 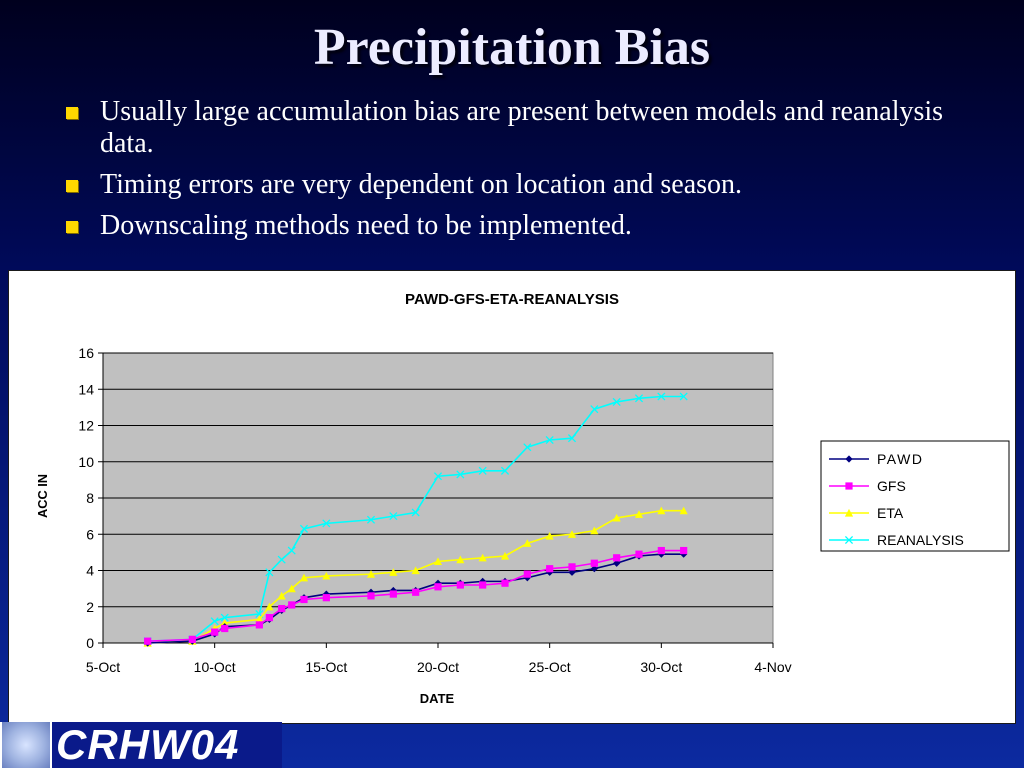 I want to click on x-tick-label: 4-Nov, so click(x=772, y=667).